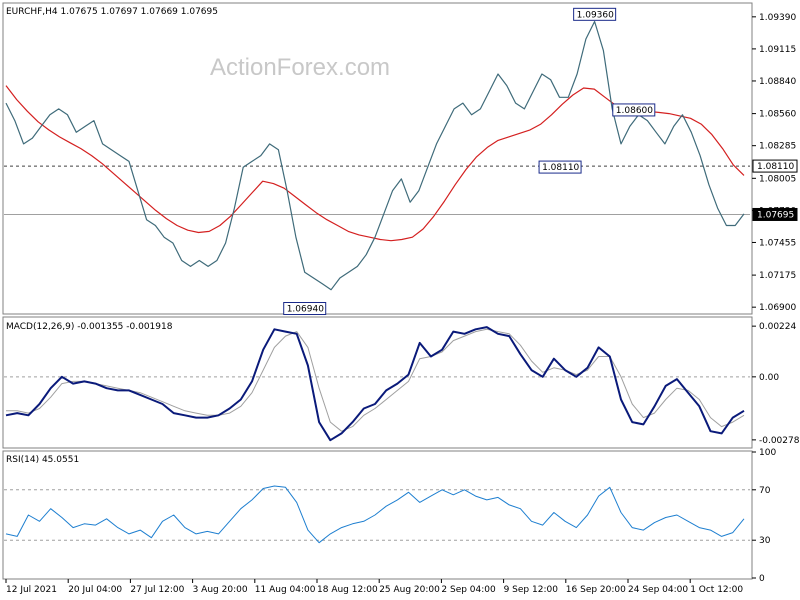  I want to click on x-tick-label: 20 Jul 04:00, so click(95, 590).